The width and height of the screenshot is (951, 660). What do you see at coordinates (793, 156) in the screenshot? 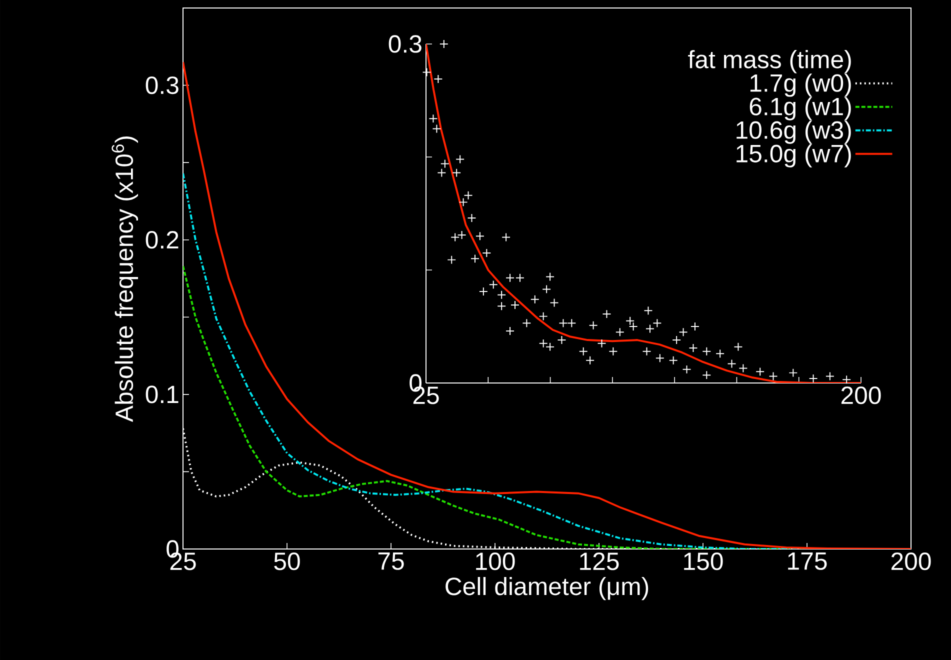
I see `legend-label: 15.0g (w7)` at bounding box center [793, 156].